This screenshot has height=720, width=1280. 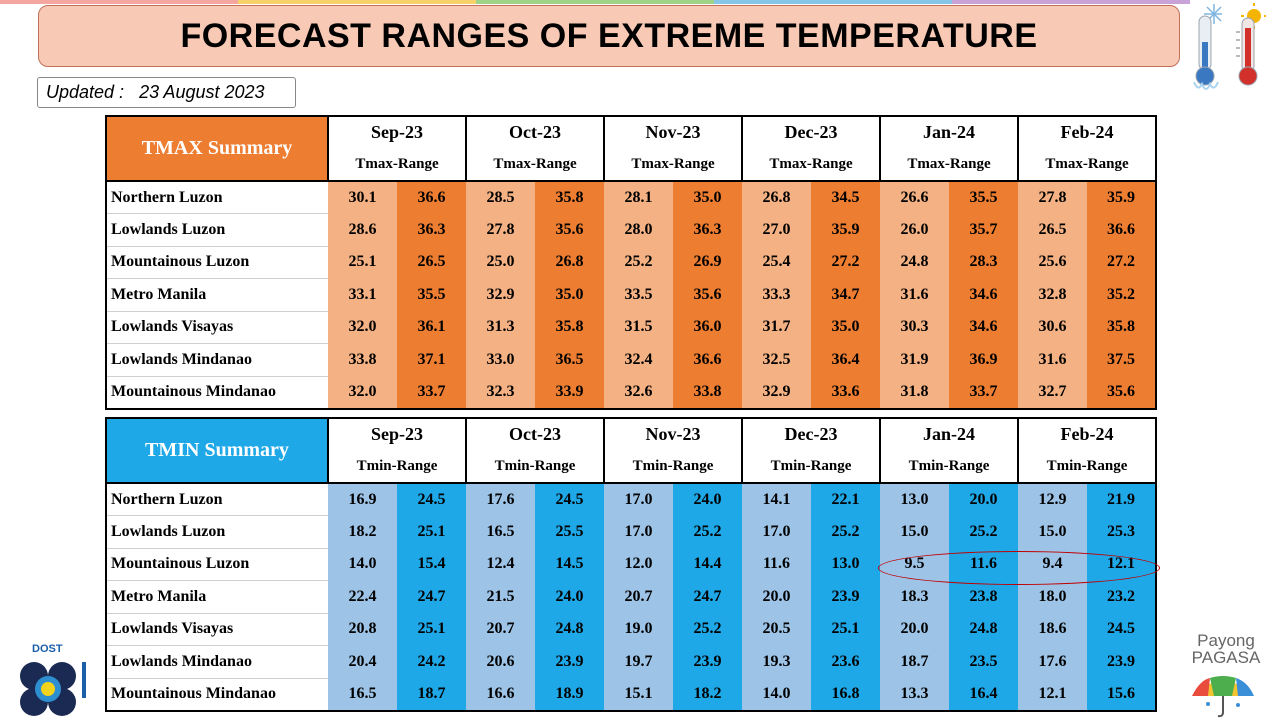 What do you see at coordinates (1122, 596) in the screenshot?
I see `range-max-cell: 23.2` at bounding box center [1122, 596].